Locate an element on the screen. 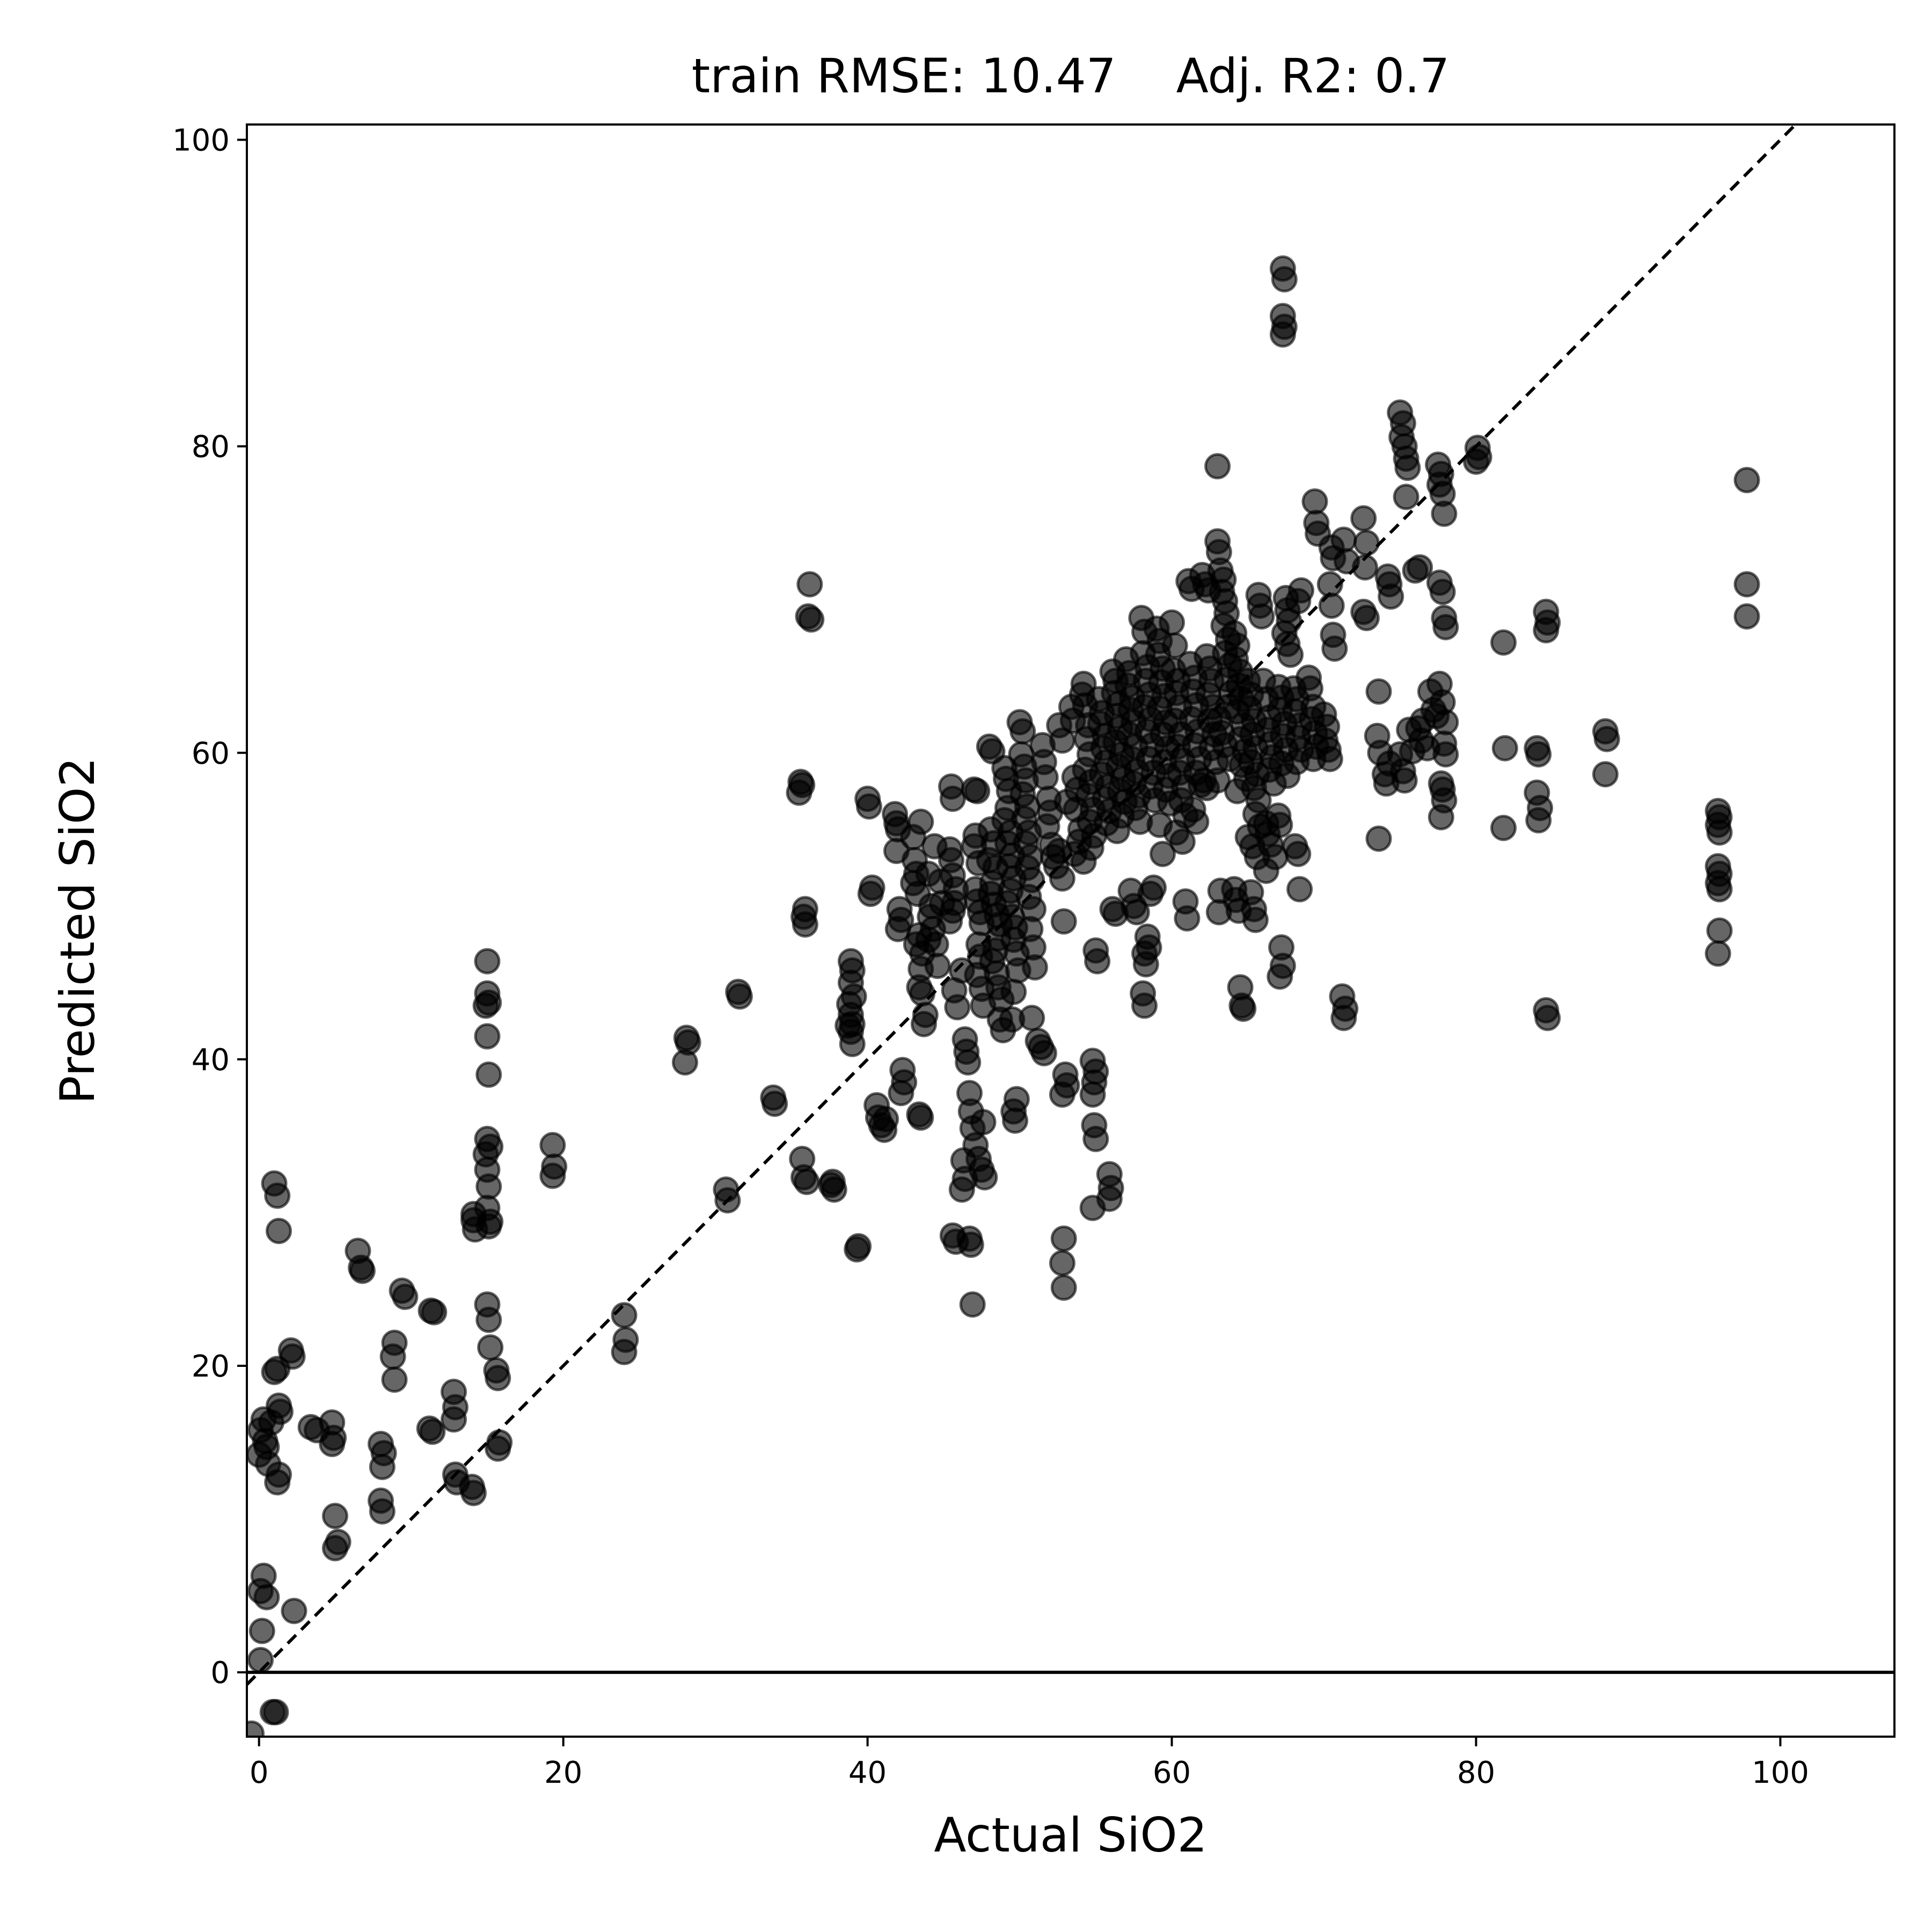  y-tick-label: 60 is located at coordinates (211, 753).